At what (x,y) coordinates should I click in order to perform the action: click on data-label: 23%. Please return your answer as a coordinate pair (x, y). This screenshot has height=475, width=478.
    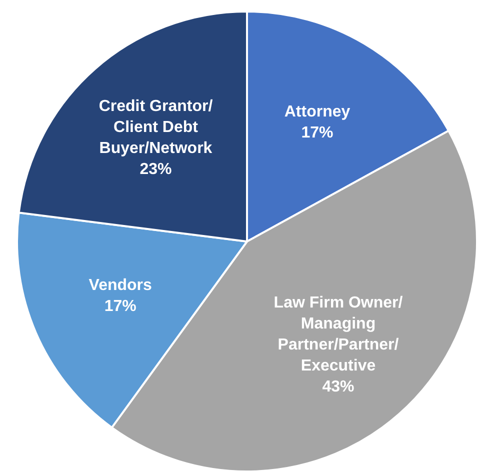
    Looking at the image, I should click on (156, 169).